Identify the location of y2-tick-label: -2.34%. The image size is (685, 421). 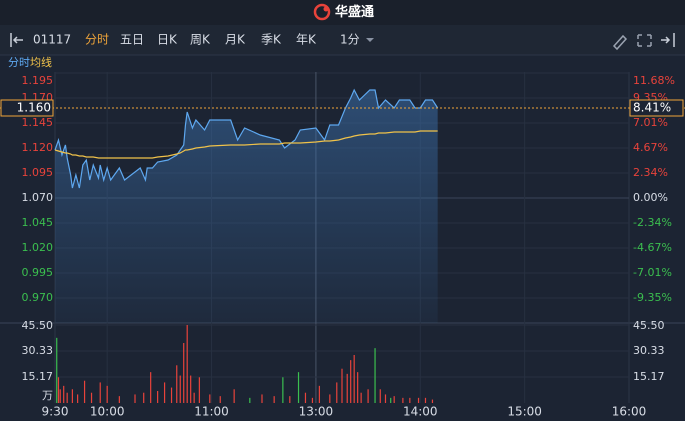
(652, 222).